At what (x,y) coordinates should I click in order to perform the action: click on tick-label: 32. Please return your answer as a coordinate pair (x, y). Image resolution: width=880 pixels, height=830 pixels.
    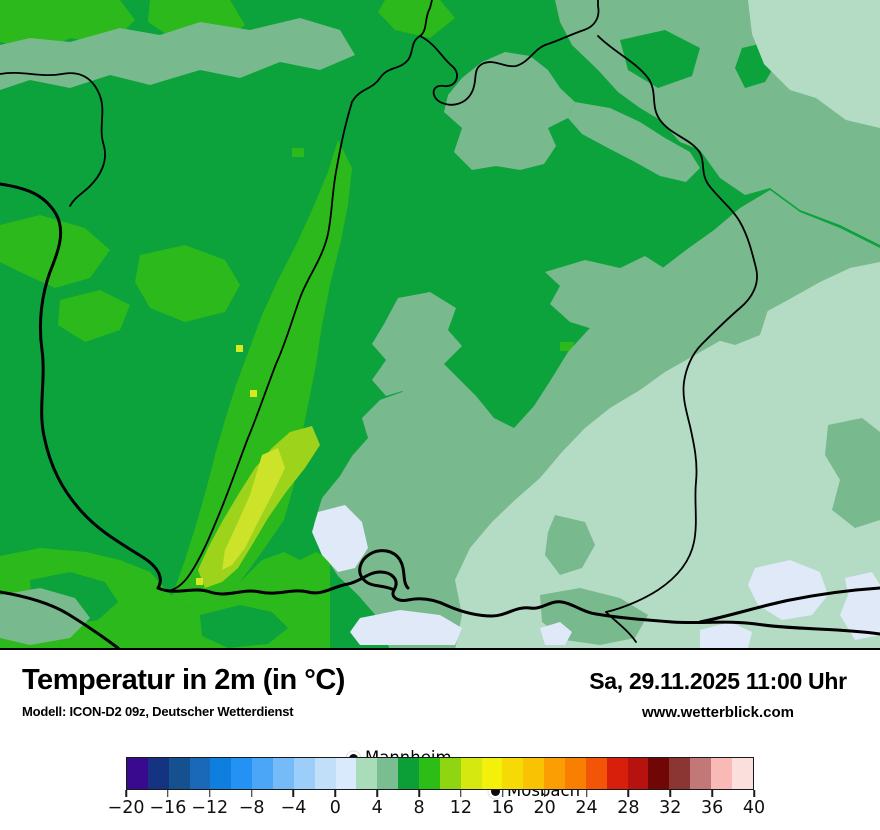
    Looking at the image, I should click on (670, 808).